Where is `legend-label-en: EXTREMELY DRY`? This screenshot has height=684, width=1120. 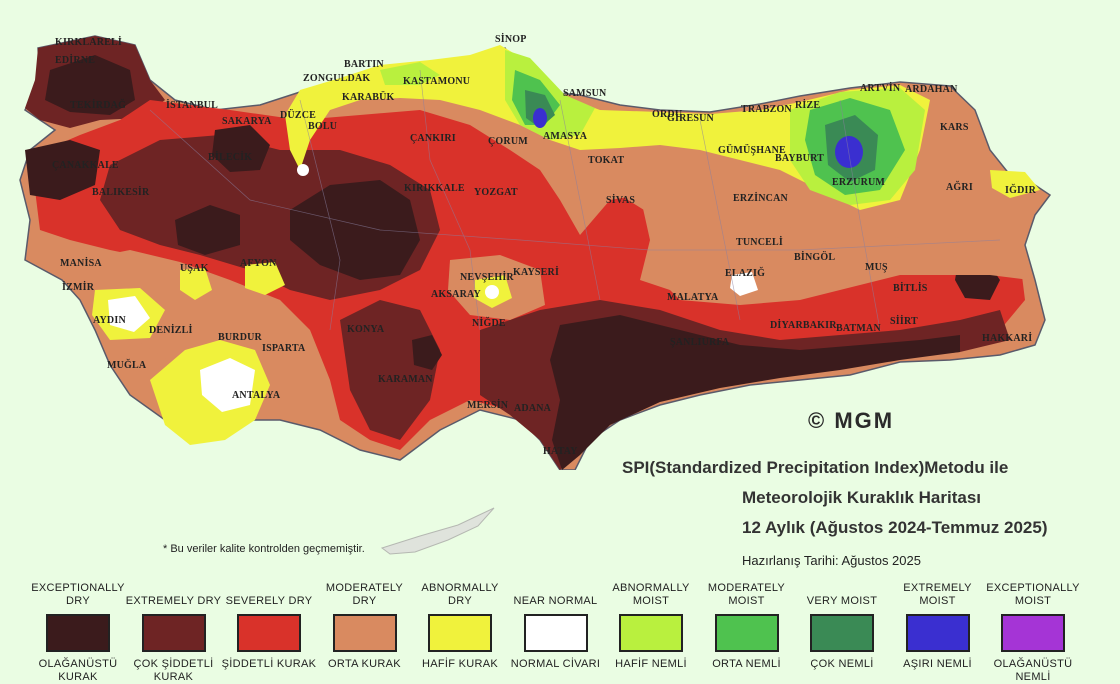 legend-label-en: EXTREMELY DRY is located at coordinates (173, 601).